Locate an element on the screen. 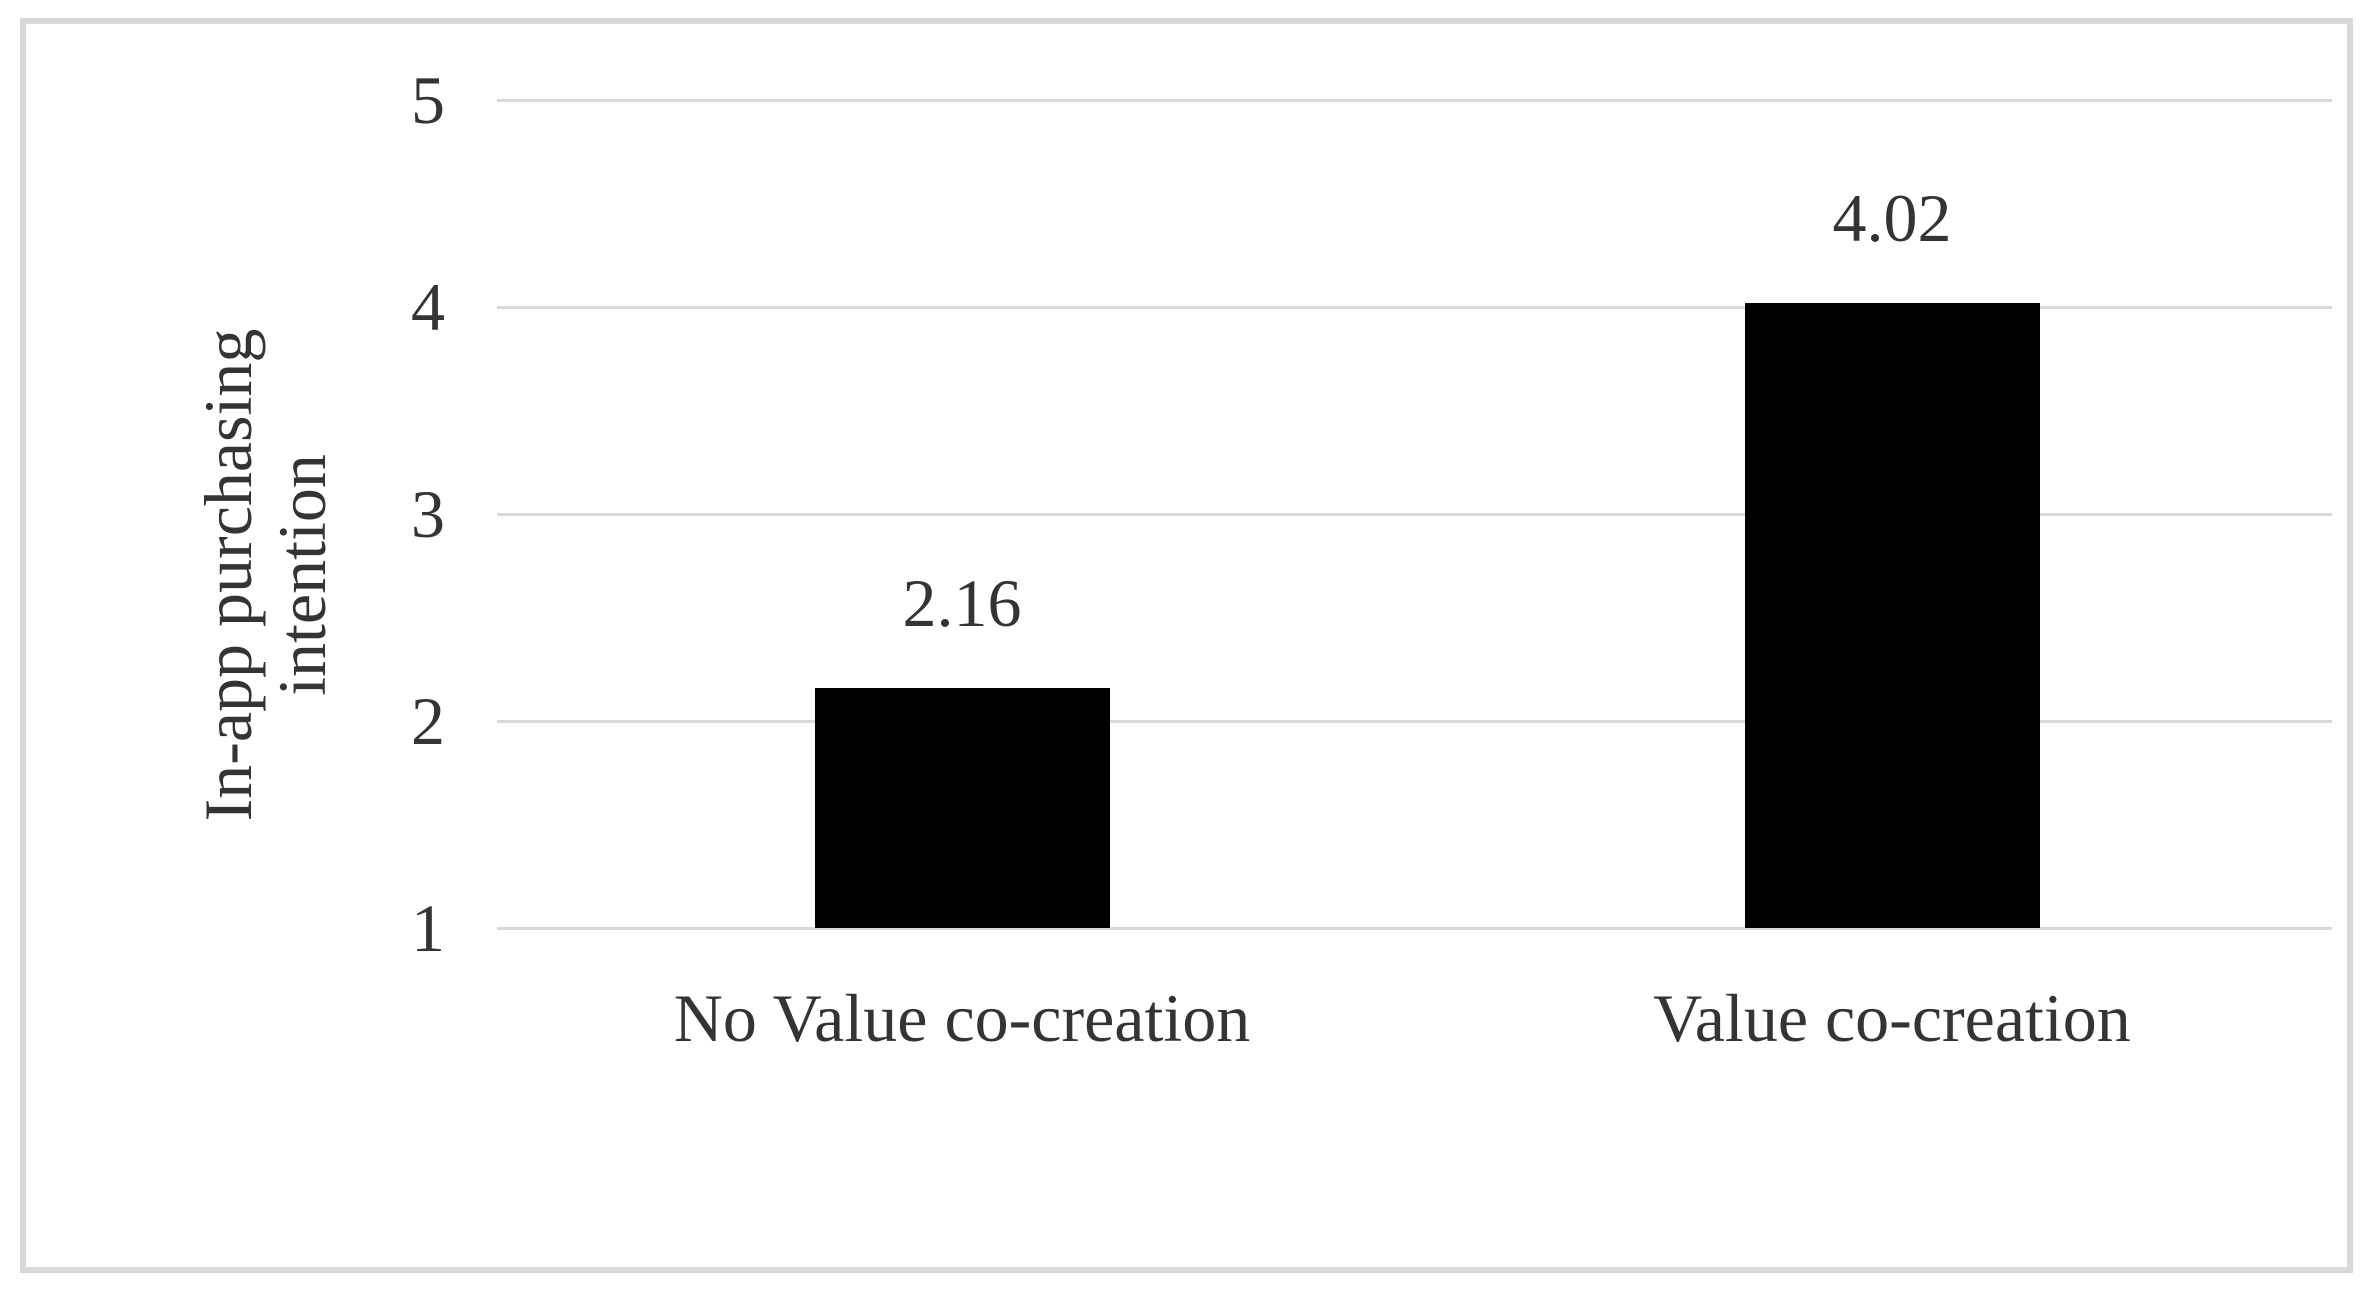  y-tick-label-1: 1 is located at coordinates (428, 928).